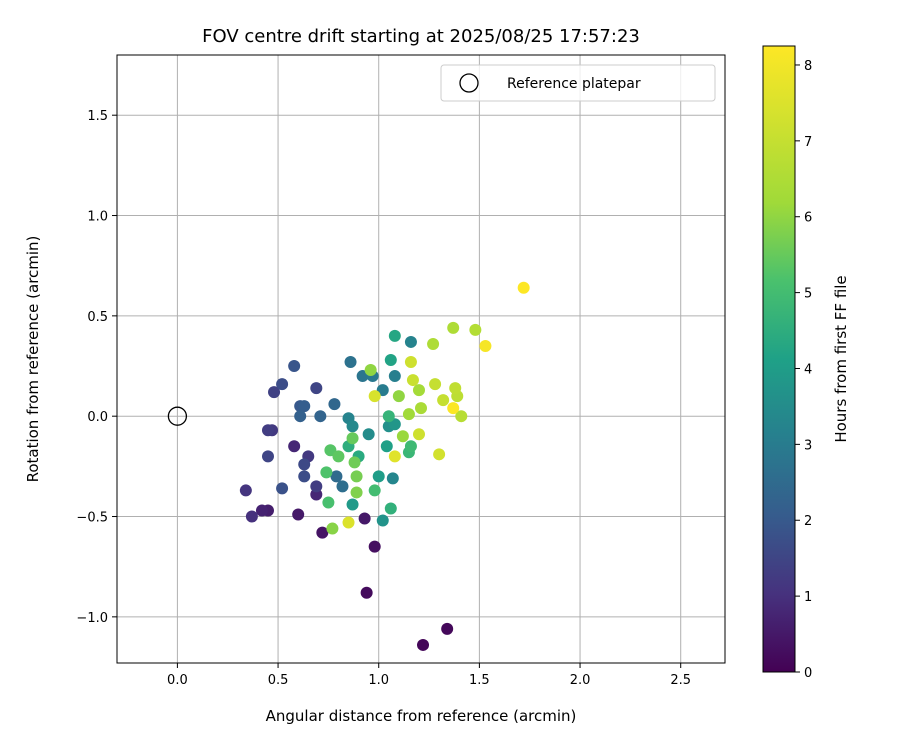  I want to click on x-tick-label: 1.0, so click(378, 680).